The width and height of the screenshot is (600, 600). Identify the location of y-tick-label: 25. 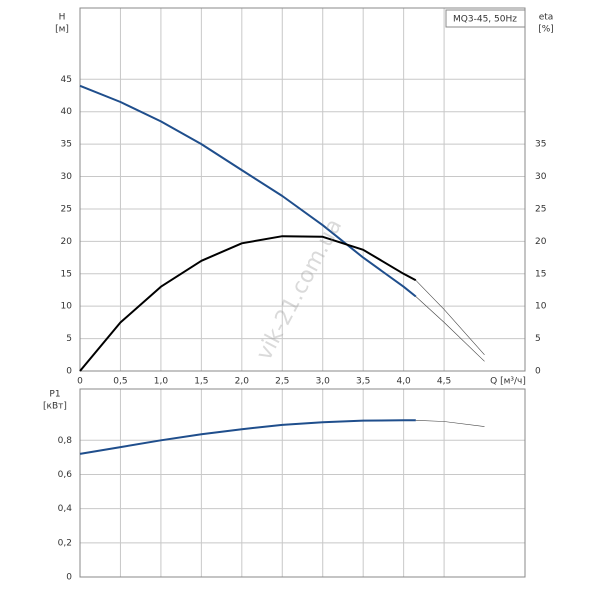
(66, 209).